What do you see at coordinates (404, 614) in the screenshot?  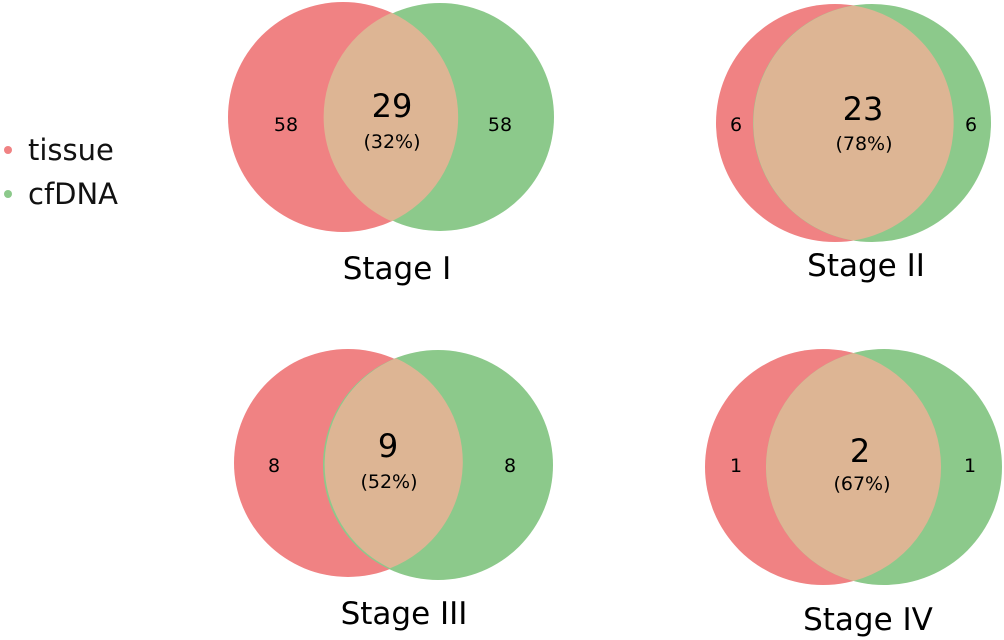 I see `stage-label: Stage III` at bounding box center [404, 614].